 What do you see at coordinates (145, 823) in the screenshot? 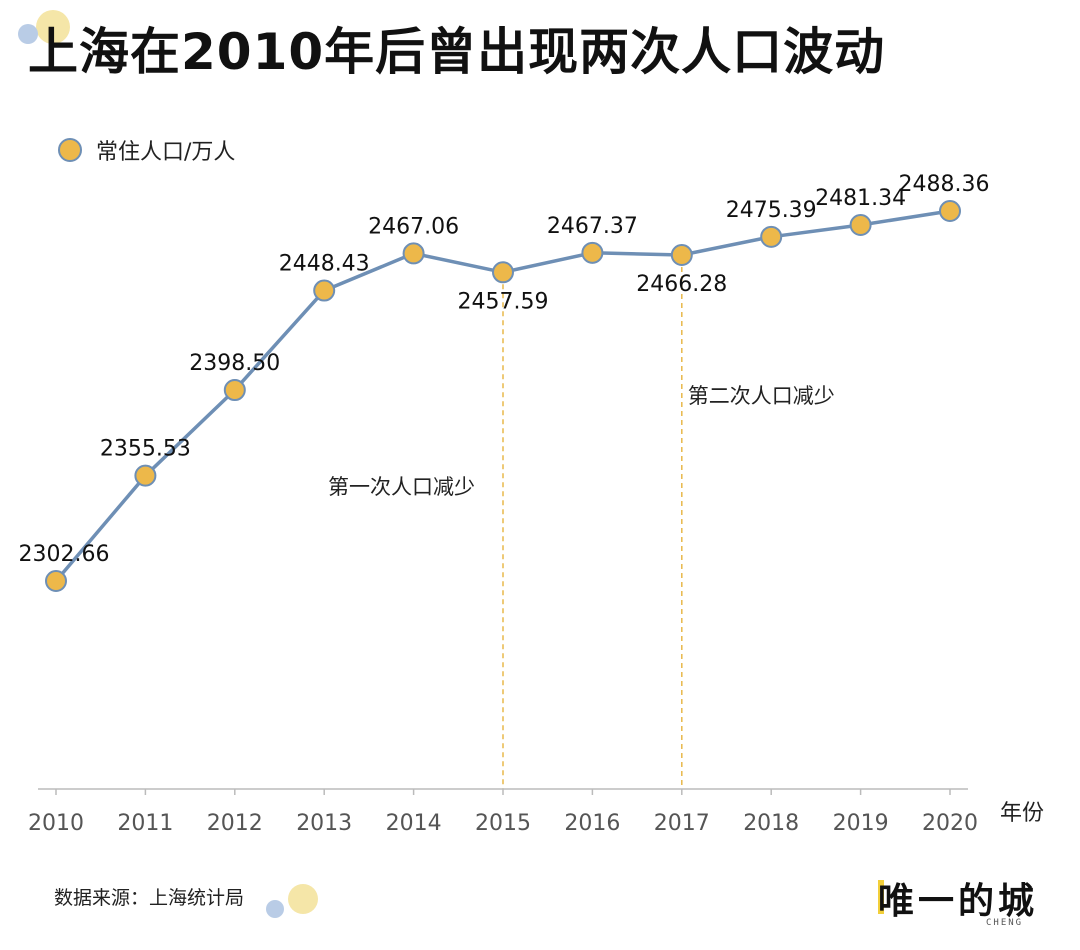
I see `x-tick-label-2011: 2011` at bounding box center [145, 823].